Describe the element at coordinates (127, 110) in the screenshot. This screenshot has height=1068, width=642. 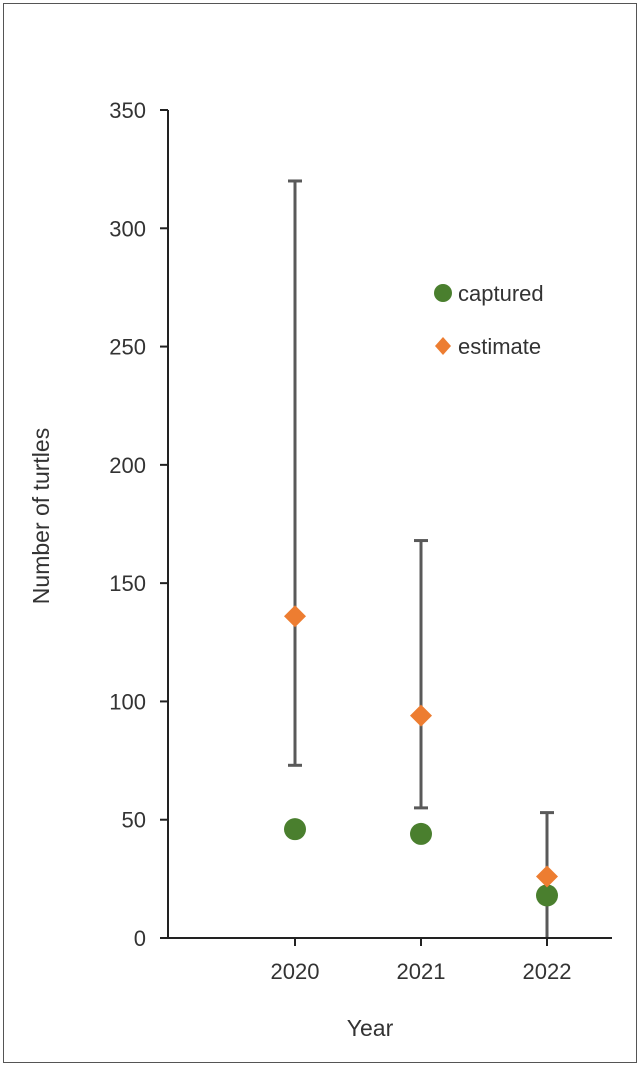
I see `y-tick-label: 350` at that location.